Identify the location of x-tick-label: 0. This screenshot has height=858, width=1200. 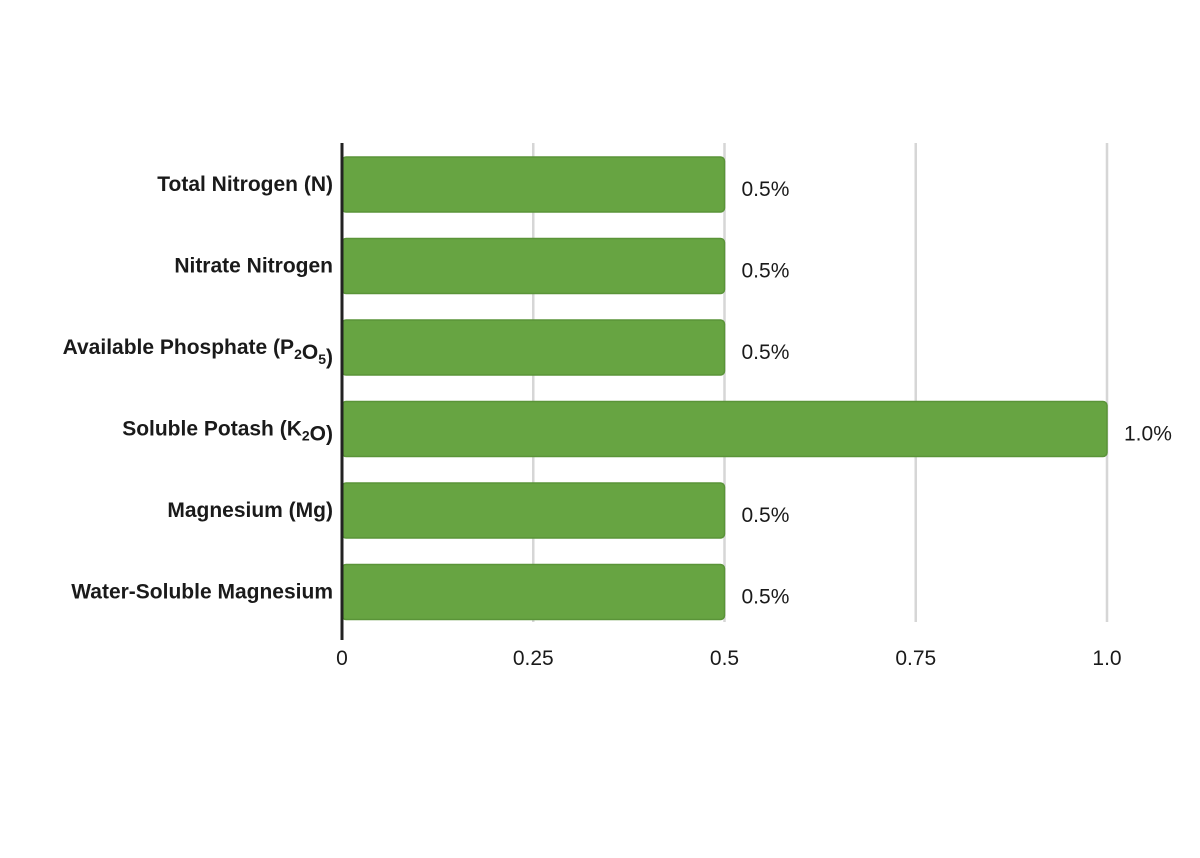
(342, 658).